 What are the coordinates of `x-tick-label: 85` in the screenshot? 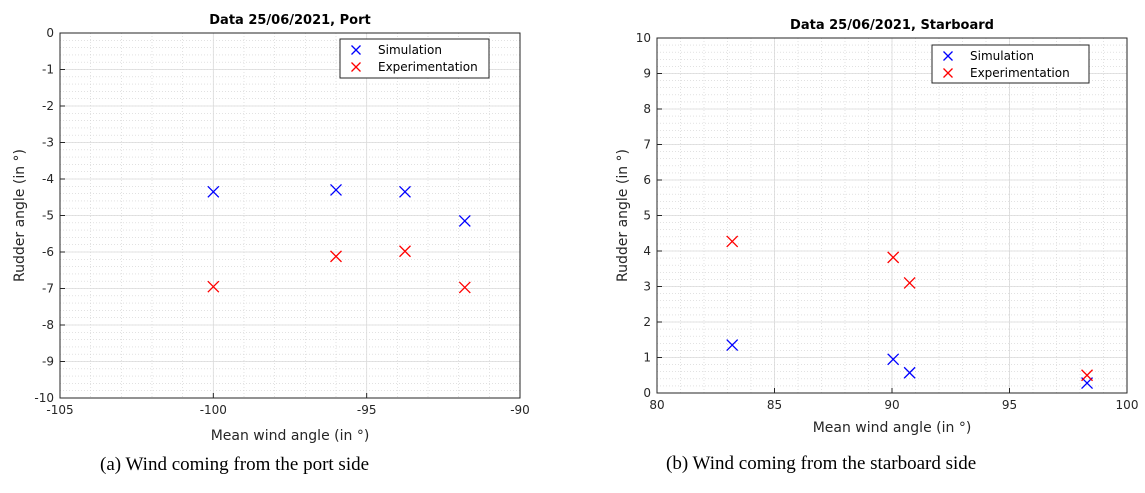 It's located at (774, 405).